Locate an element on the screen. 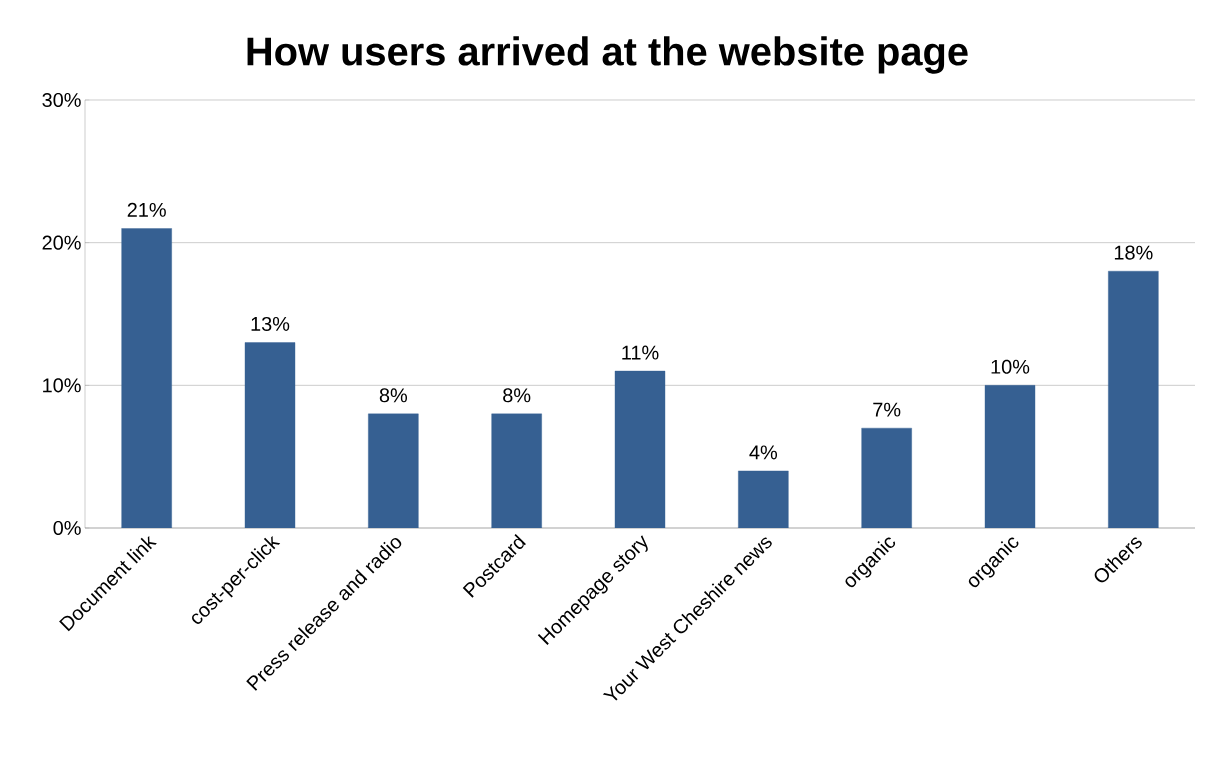  data-label: 10% is located at coordinates (1010, 366).